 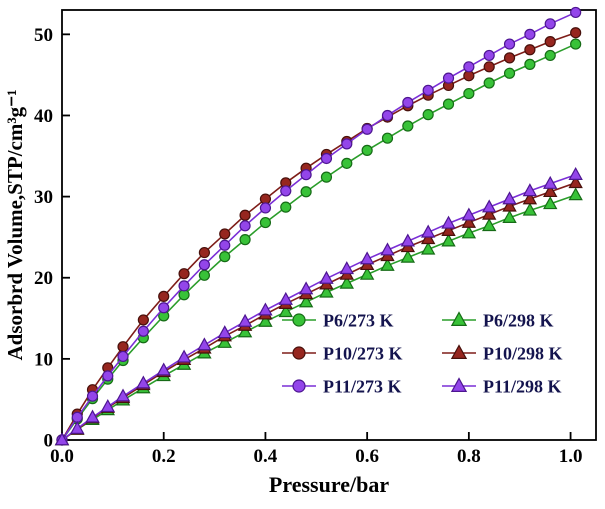 What do you see at coordinates (367, 456) in the screenshot?
I see `x-tick-label: 0.6` at bounding box center [367, 456].